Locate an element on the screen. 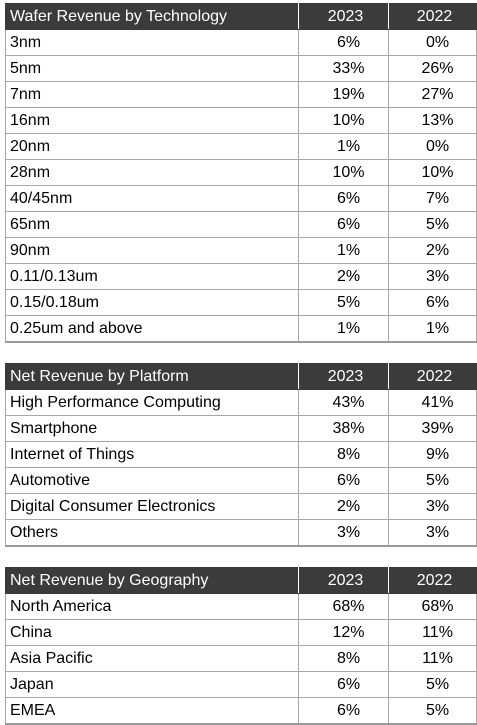  row-label: Smartphone is located at coordinates (152, 428).